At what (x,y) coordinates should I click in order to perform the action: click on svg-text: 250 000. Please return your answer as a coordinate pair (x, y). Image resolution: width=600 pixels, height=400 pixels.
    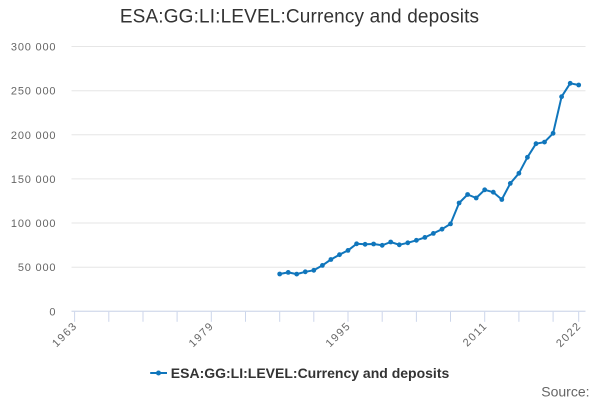
    Looking at the image, I should click on (33, 92).